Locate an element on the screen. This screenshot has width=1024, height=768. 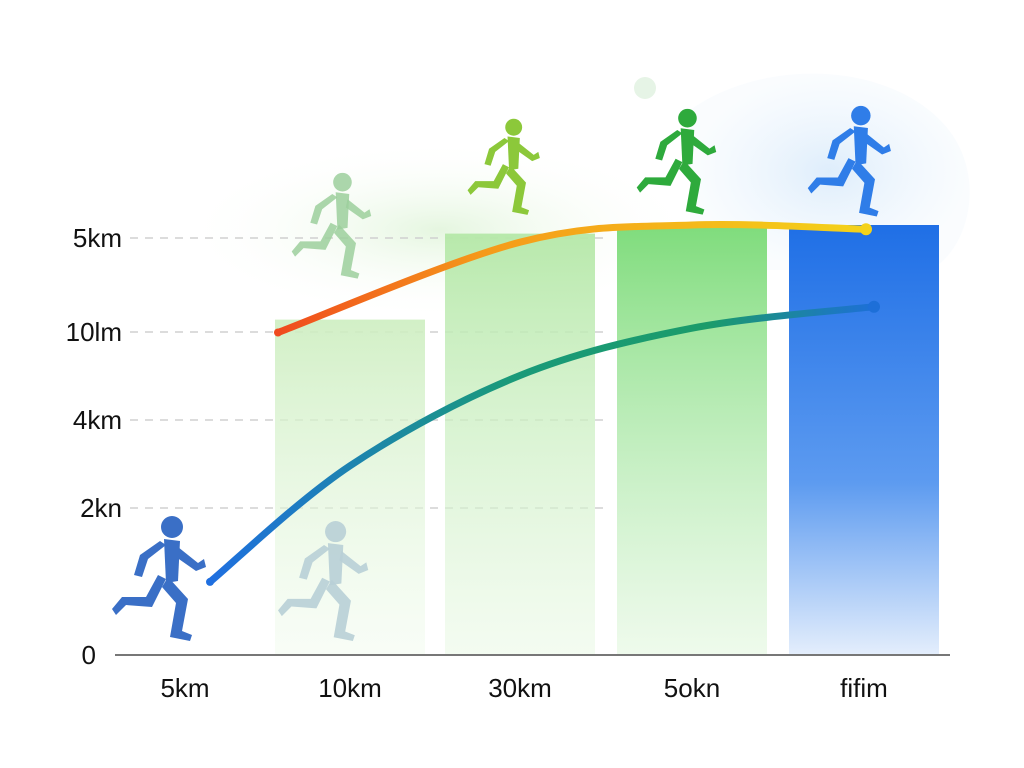
y-tick-label: 10lm is located at coordinates (94, 332).